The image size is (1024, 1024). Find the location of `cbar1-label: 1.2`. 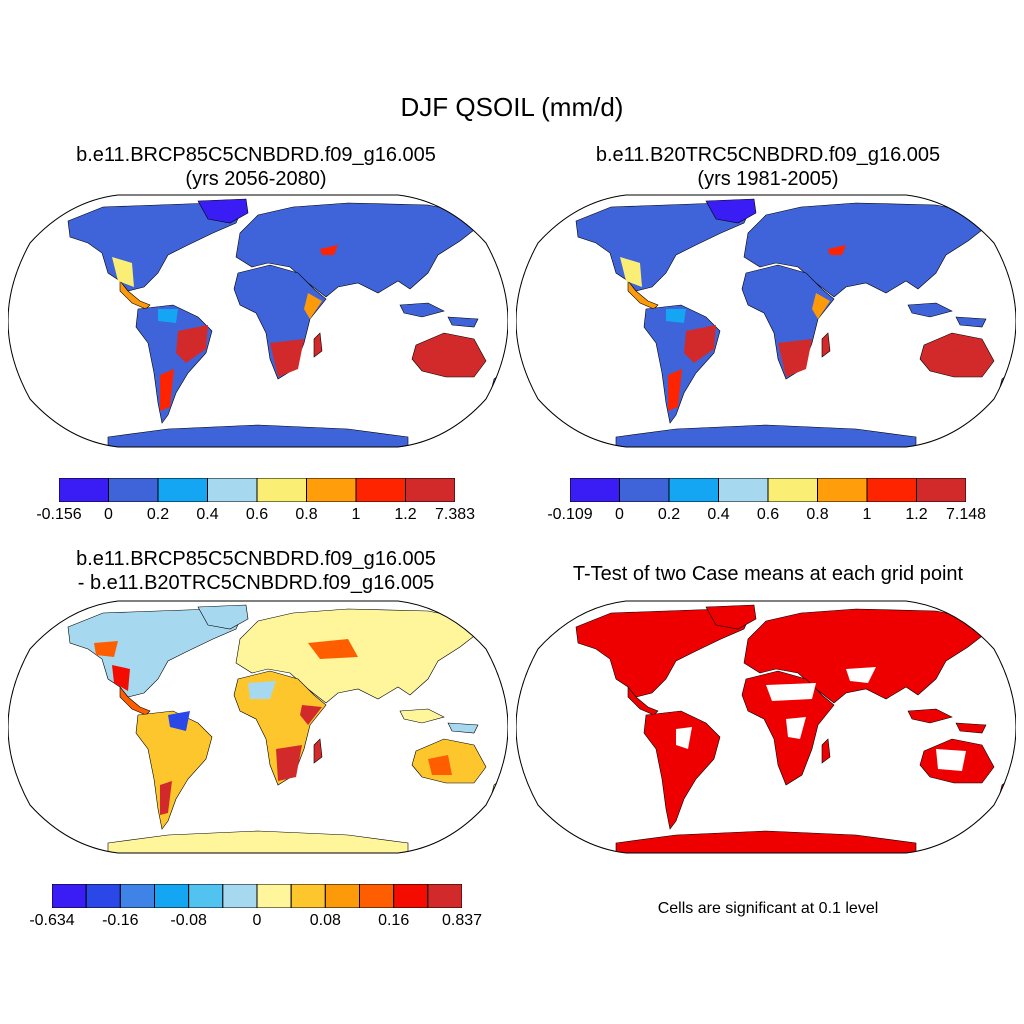

cbar1-label: 1.2 is located at coordinates (405, 514).